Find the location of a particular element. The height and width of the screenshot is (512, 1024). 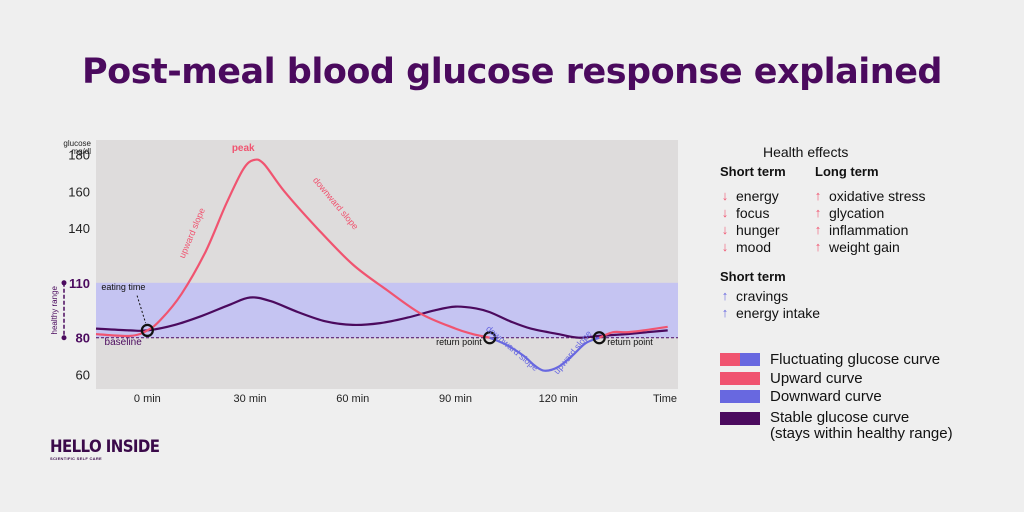

short-term-item: ↓ mood is located at coordinates (750, 246).